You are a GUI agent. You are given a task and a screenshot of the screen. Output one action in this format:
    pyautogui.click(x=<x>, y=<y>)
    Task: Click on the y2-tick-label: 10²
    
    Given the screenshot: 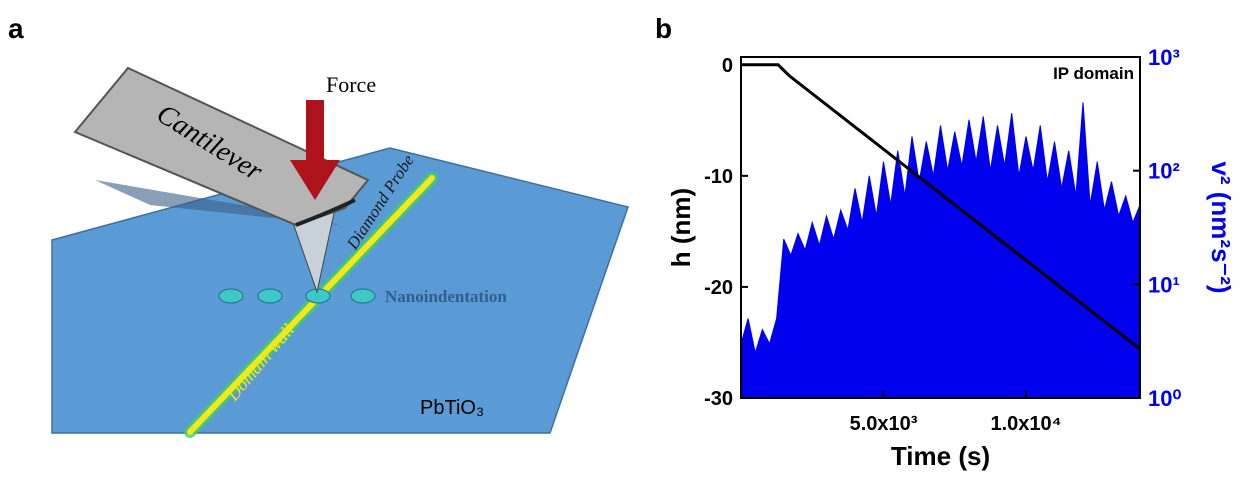 What is the action you would take?
    pyautogui.click(x=1164, y=171)
    